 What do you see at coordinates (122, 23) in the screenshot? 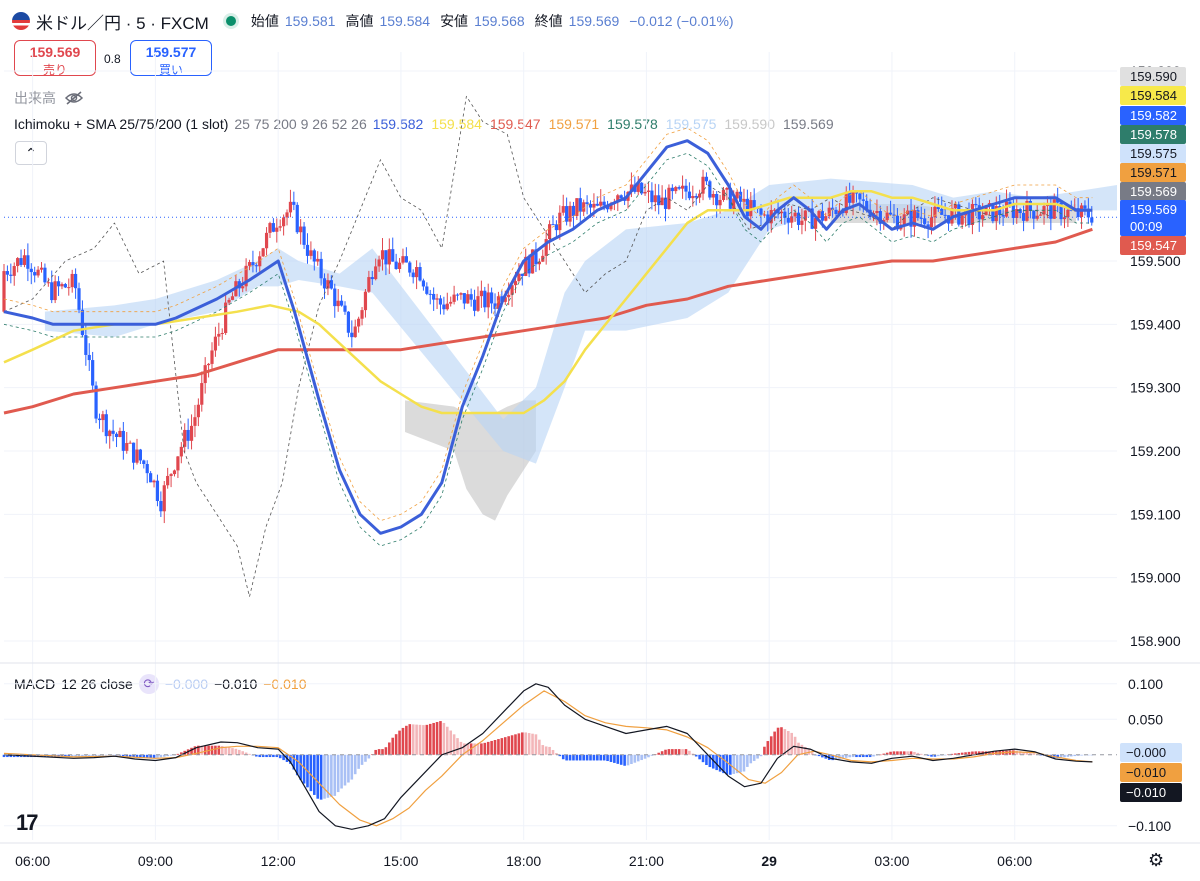
I see `symbol-title: 米ドル／円 · 5 · FXCM` at bounding box center [122, 23].